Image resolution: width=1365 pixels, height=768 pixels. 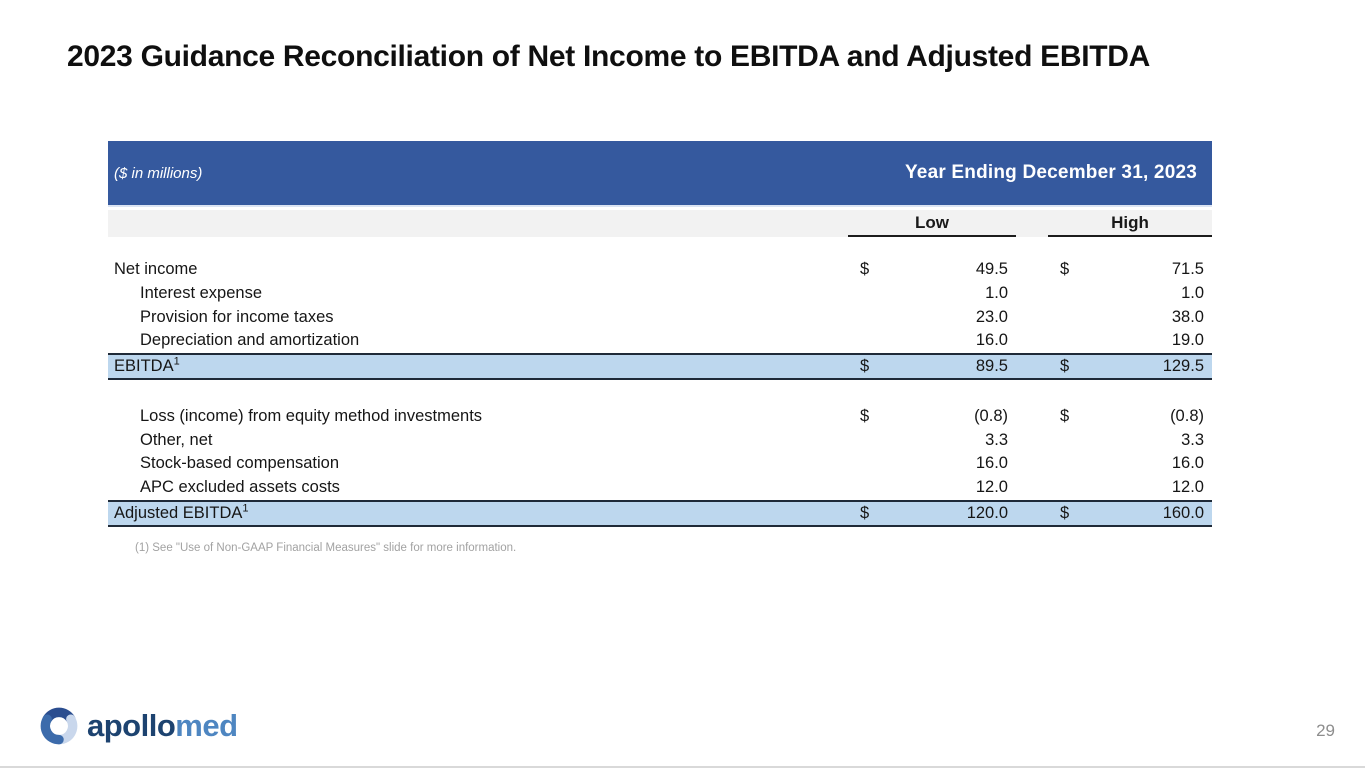 I want to click on low-value: (0.8), so click(x=991, y=416).